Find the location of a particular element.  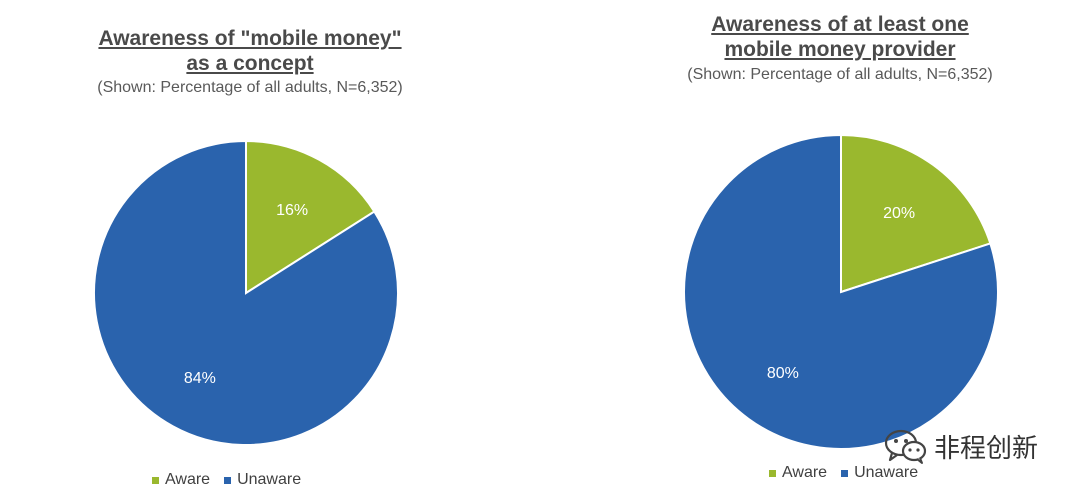

right-chart-legend: Aware Unaware is located at coordinates (850, 473).